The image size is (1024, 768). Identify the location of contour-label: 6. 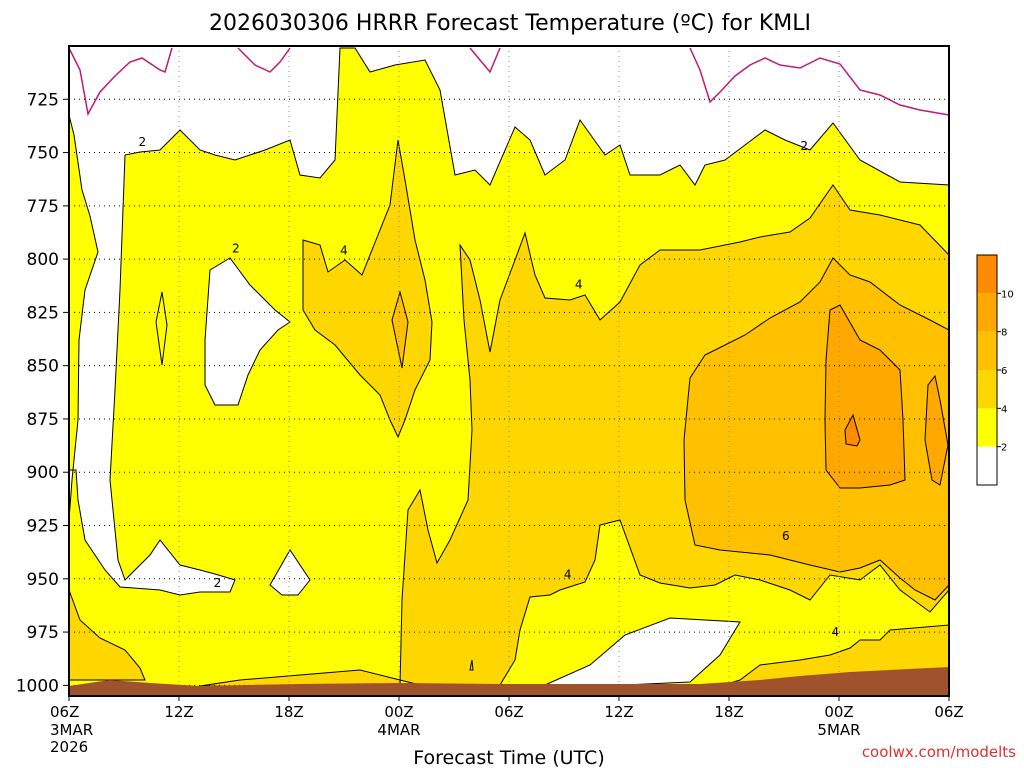
(786, 536).